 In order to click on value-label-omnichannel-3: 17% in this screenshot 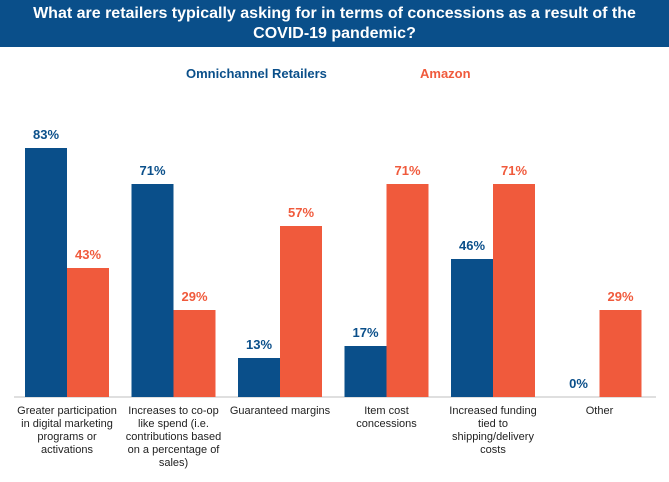, I will do `click(365, 332)`.